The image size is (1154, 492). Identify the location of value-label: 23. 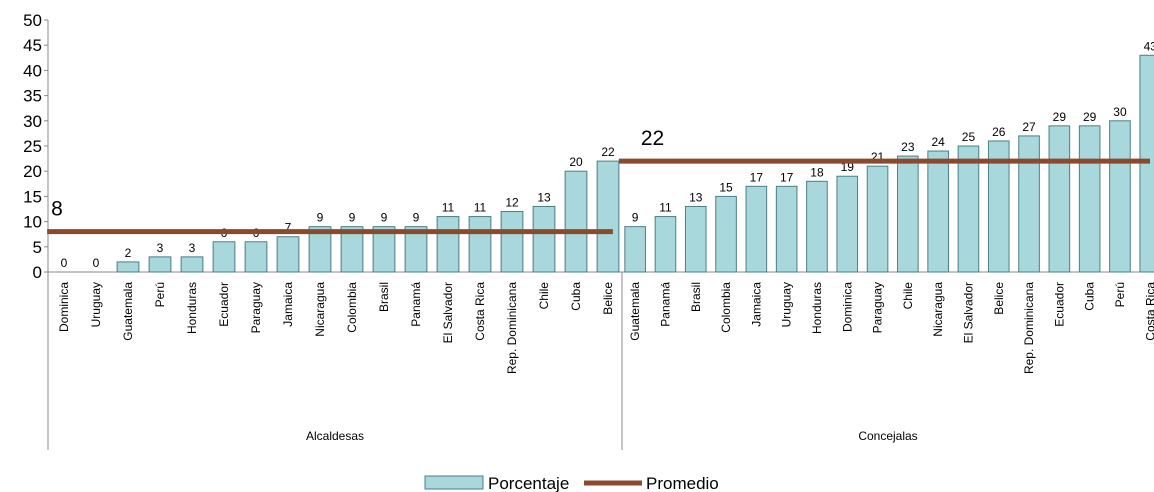
(908, 147).